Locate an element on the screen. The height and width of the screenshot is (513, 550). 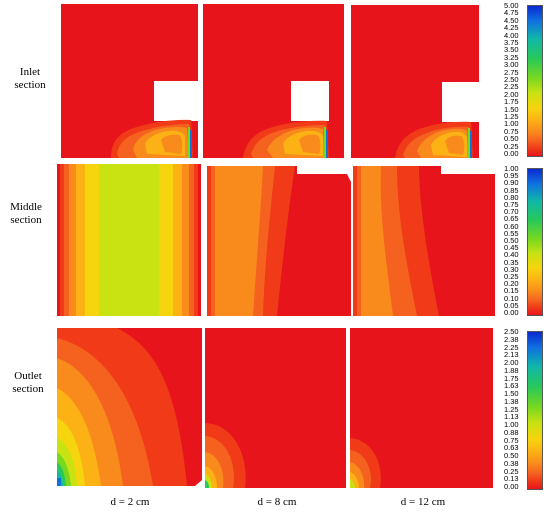
row-label-outlet: Outlet section is located at coordinates (29, 383).